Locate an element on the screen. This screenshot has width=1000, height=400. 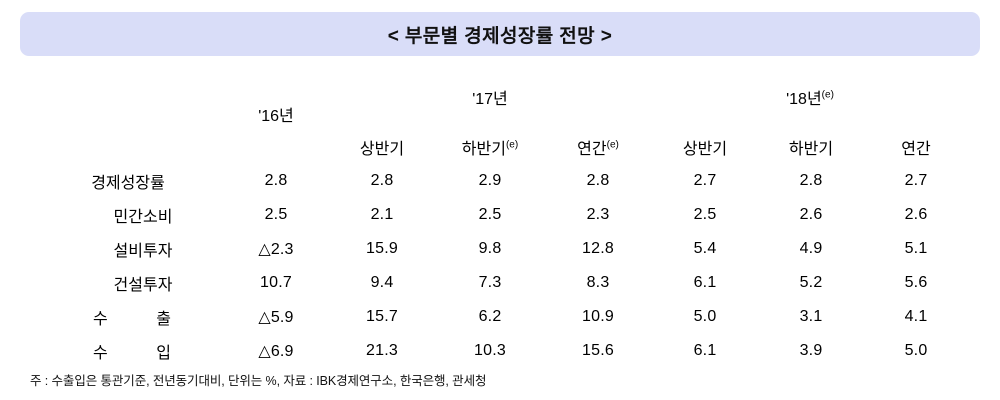
cell-value: 10.3 is located at coordinates (490, 350).